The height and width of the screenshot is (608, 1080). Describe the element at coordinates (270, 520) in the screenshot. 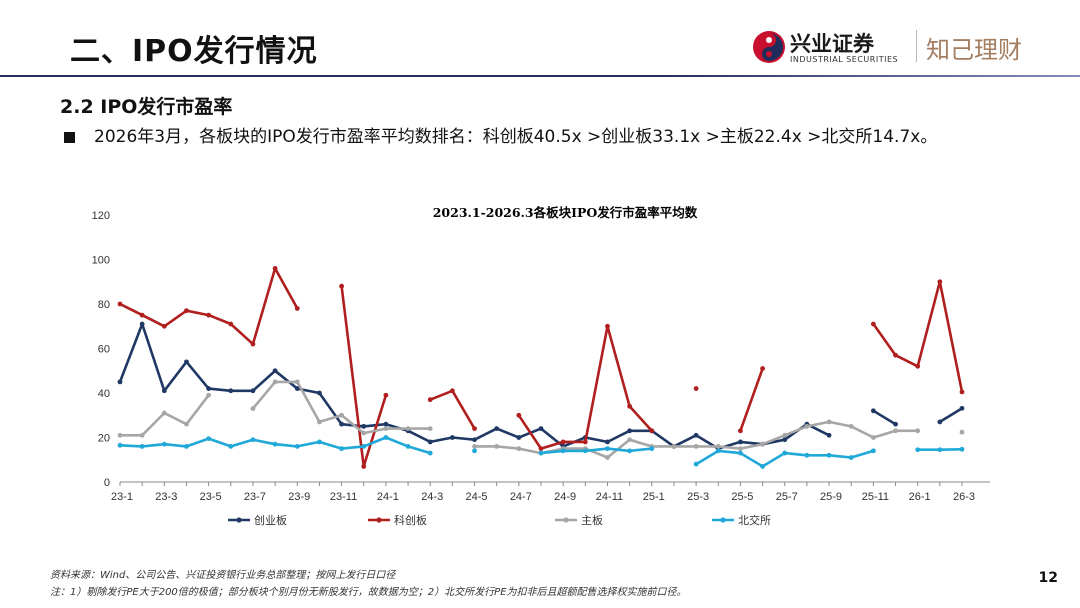

I see `legend-label: 创业板` at that location.